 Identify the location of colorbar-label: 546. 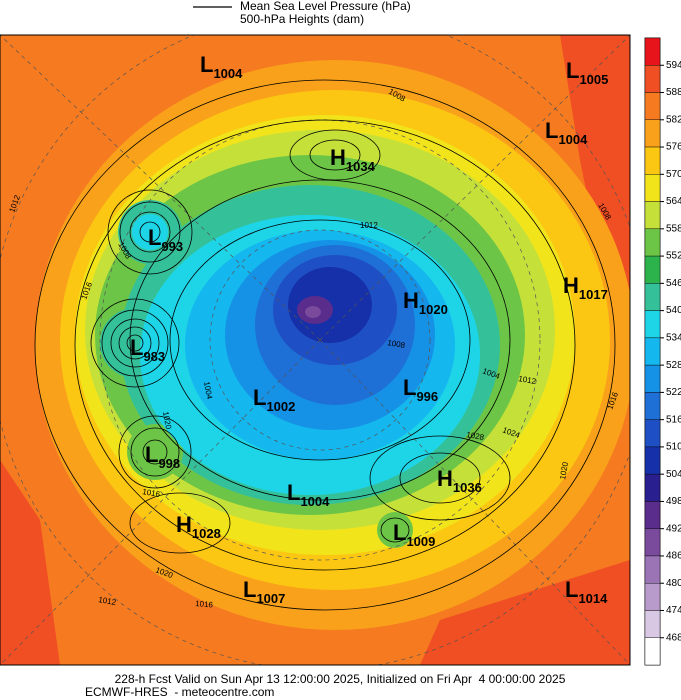
(673, 283).